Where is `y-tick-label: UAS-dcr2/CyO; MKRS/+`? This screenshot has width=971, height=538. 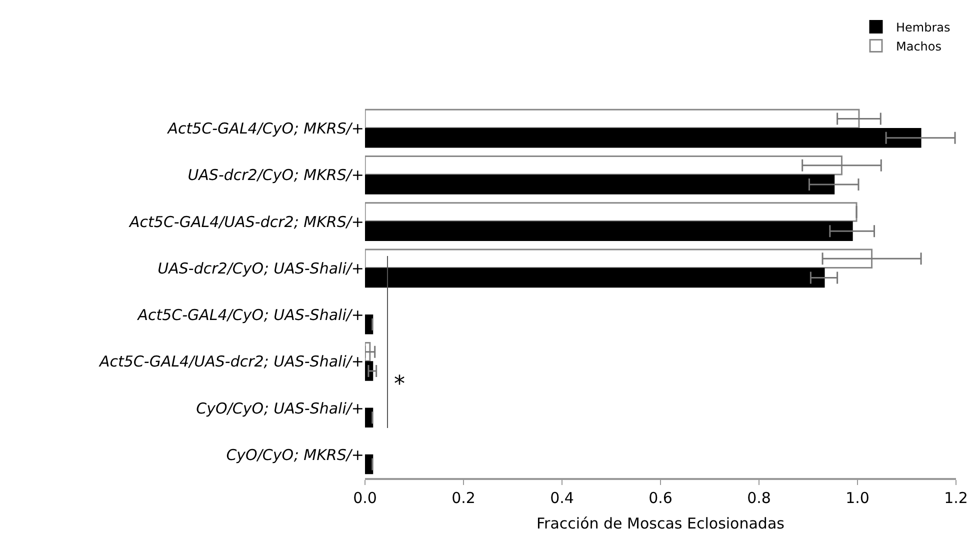
y-tick-label: UAS-dcr2/CyO; MKRS/+ is located at coordinates (276, 175).